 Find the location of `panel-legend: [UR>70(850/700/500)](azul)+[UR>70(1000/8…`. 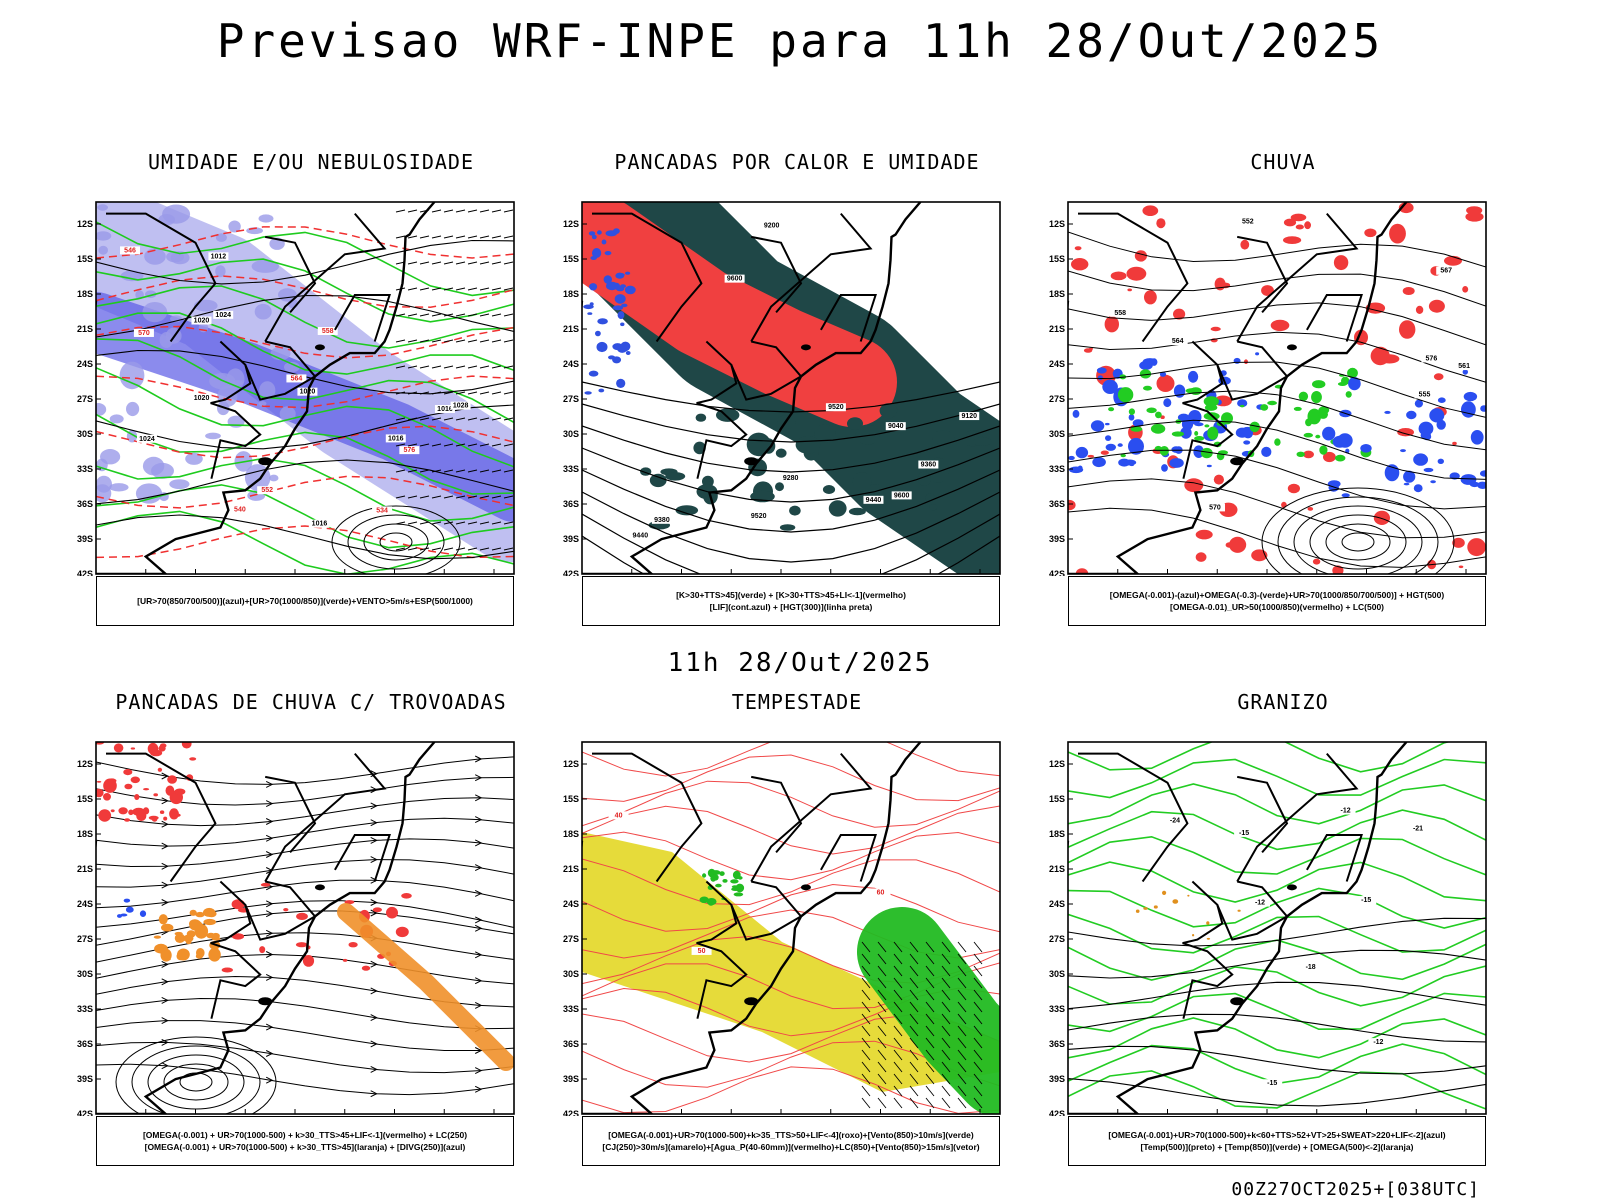

panel-legend: [UR>70(850/700/500)](azul)+[UR>70(1000/8… is located at coordinates (305, 601).